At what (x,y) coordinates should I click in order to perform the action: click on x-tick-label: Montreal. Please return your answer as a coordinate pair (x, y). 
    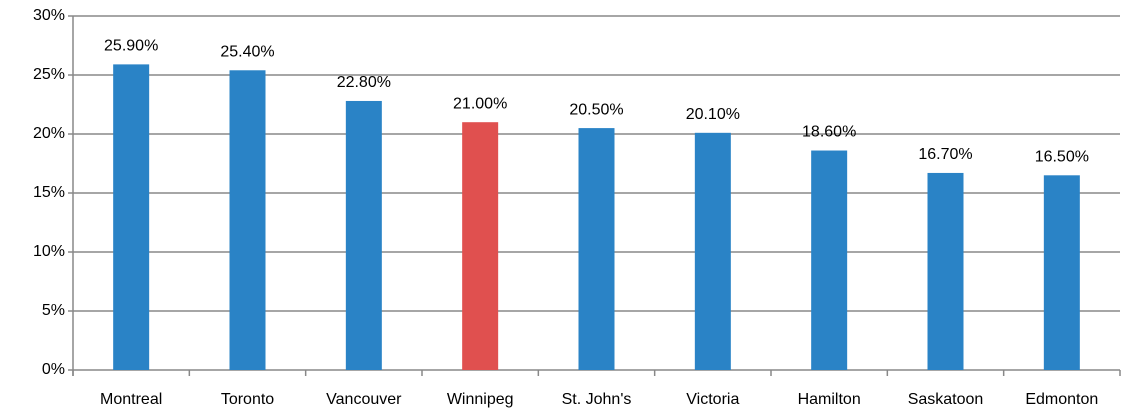
    Looking at the image, I should click on (131, 399).